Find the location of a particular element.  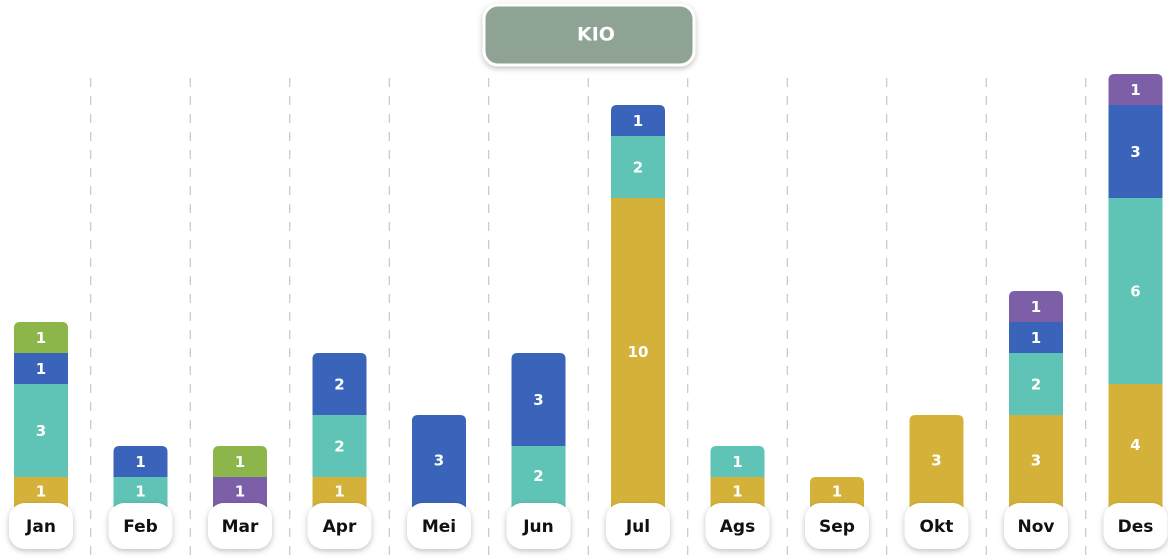

title-box is located at coordinates (589, 35).